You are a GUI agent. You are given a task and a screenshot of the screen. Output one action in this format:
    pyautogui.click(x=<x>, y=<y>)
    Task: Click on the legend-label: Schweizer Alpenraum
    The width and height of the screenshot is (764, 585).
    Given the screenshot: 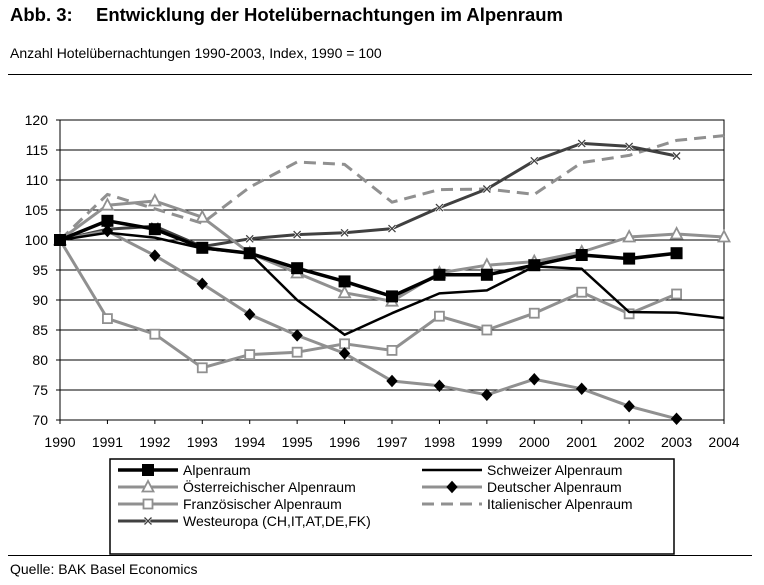 What is the action you would take?
    pyautogui.click(x=554, y=470)
    